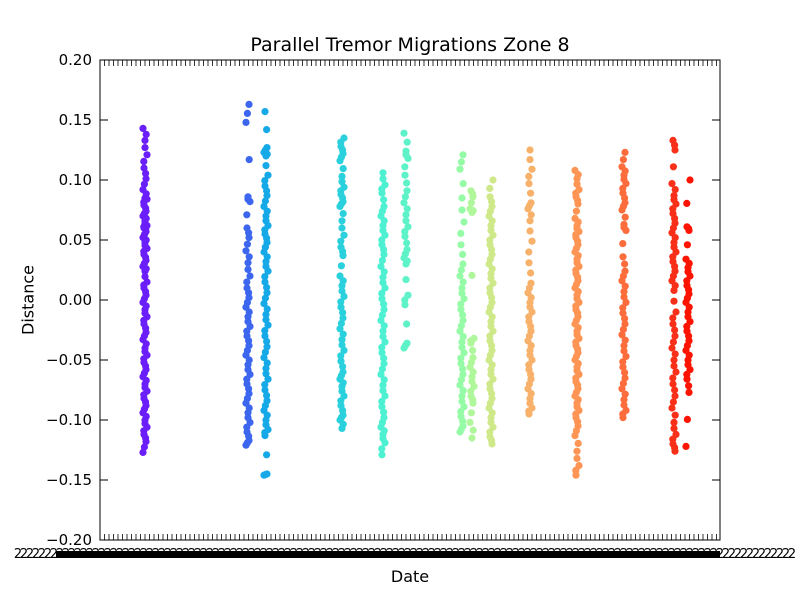 This screenshot has height=600, width=800. I want to click on y-tick-label: 0.15, so click(75, 120).